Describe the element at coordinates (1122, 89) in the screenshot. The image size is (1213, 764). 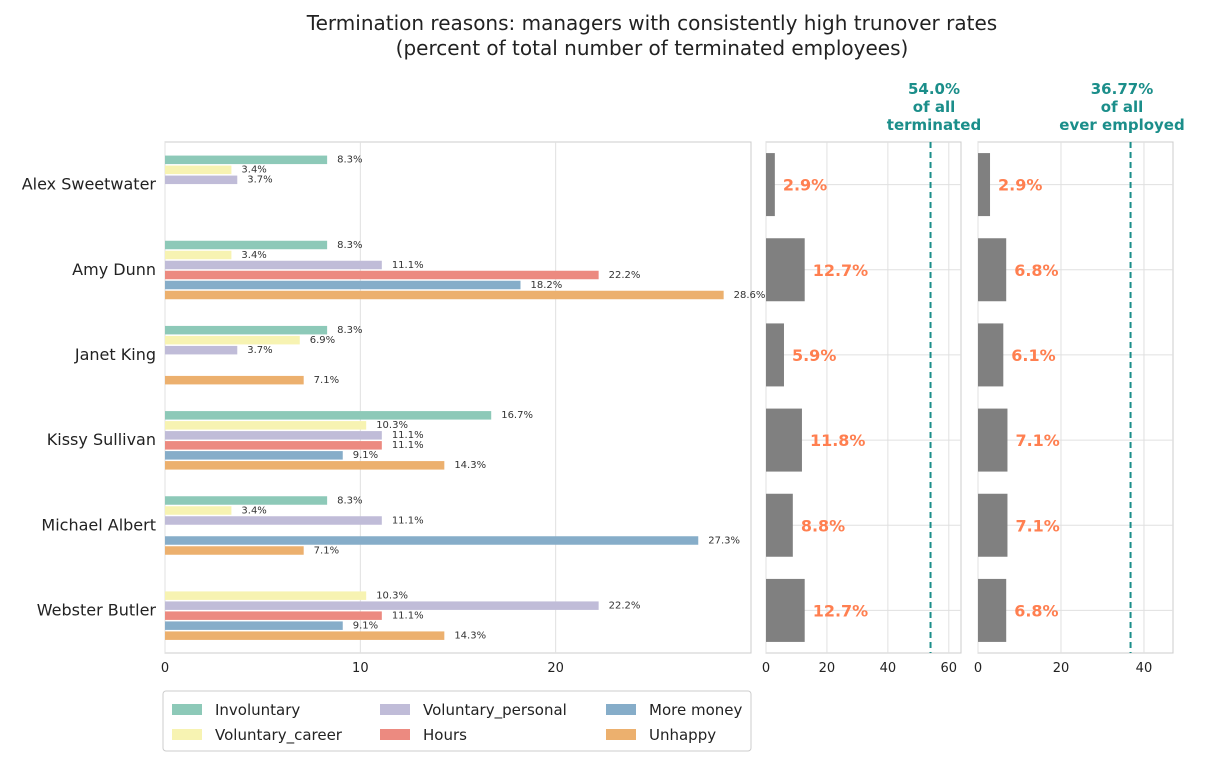
I see `panel-employed-reference-label: 36.77%` at that location.